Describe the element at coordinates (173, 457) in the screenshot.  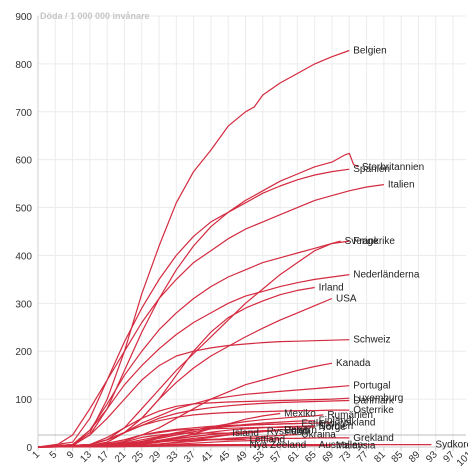
I see `x-tick-label: 33` at that location.